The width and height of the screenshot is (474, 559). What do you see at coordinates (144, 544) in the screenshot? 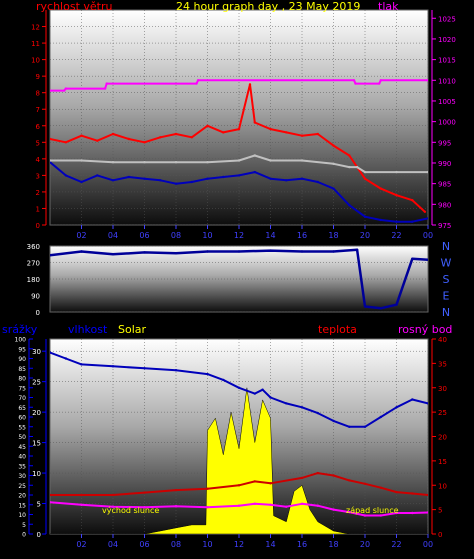
I see `climate-x-tick-label: 06` at bounding box center [144, 544].